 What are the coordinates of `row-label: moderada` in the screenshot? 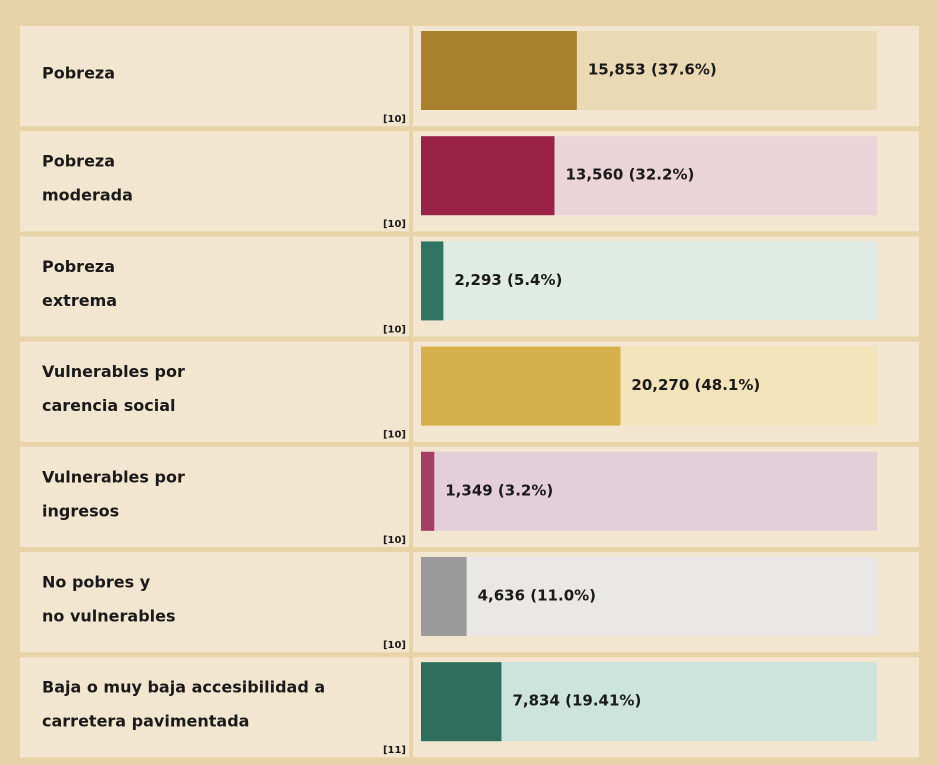 It's located at (87, 195).